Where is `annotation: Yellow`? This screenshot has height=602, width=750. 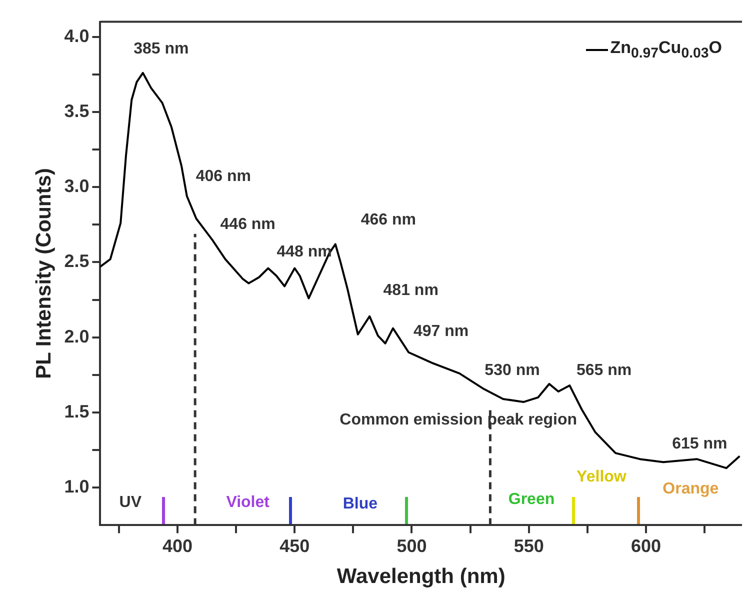
annotation: Yellow is located at coordinates (601, 477).